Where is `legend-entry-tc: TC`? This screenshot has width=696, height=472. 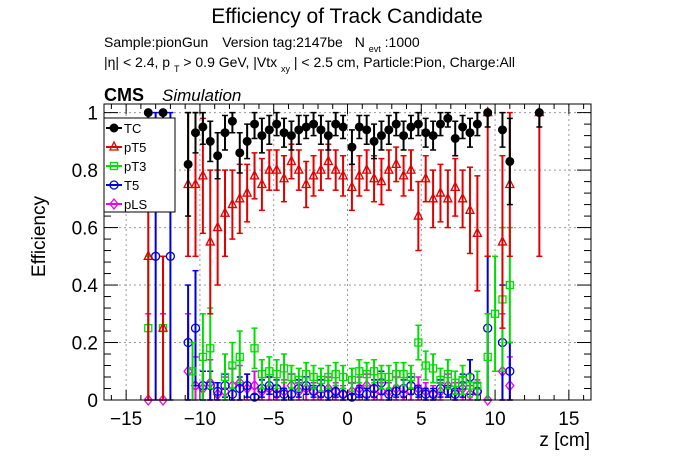
legend-entry-tc: TC is located at coordinates (123, 128).